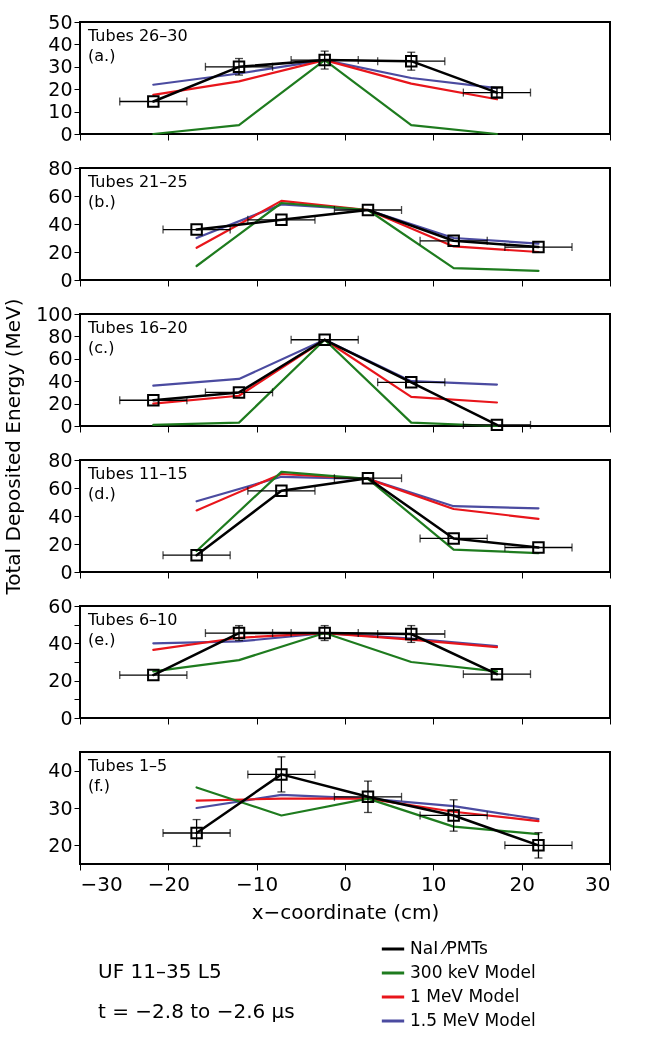 This screenshot has width=650, height=1047. What do you see at coordinates (137, 327) in the screenshot?
I see `annotation: Tubes 16–20` at bounding box center [137, 327].